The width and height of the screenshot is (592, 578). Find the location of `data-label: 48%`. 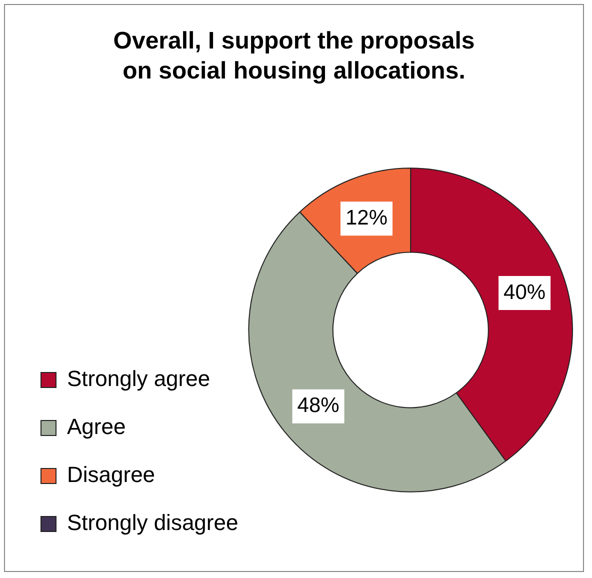

data-label: 48% is located at coordinates (318, 406).